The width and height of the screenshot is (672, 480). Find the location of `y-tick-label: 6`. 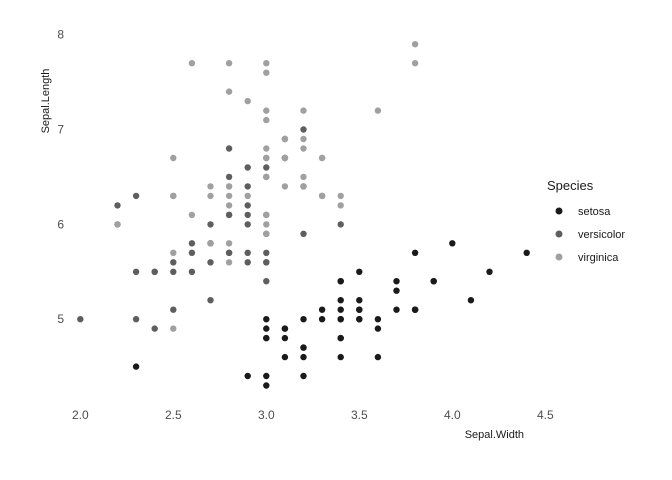

y-tick-label: 6 is located at coordinates (60, 224).